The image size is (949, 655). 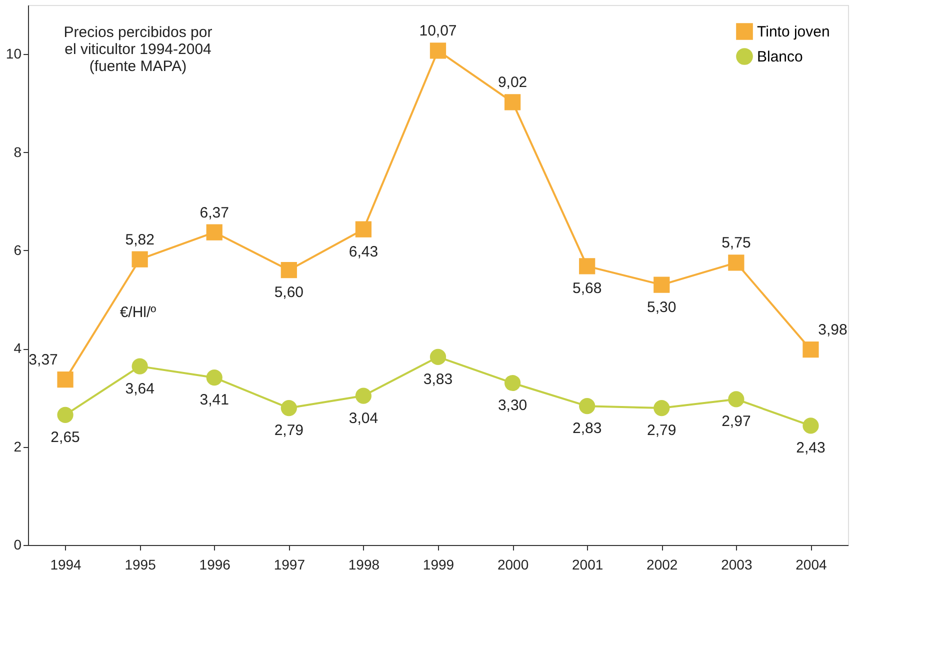 What do you see at coordinates (290, 564) in the screenshot?
I see `x-tick-label: 1997` at bounding box center [290, 564].